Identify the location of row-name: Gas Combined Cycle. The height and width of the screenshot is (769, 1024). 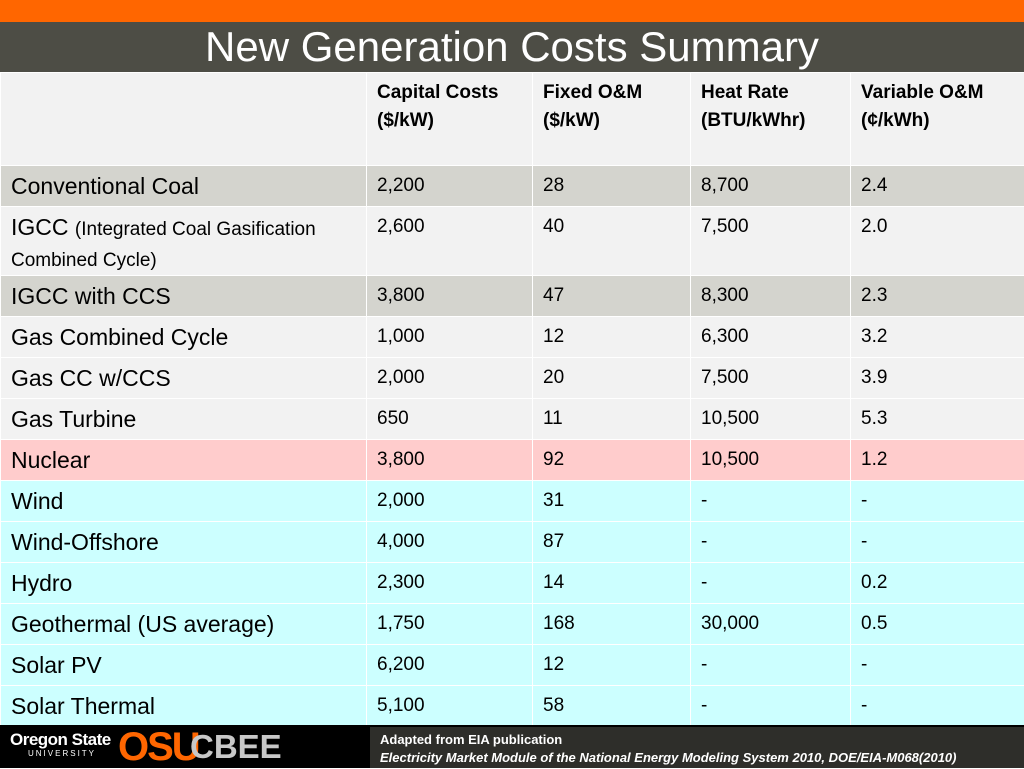
(184, 337).